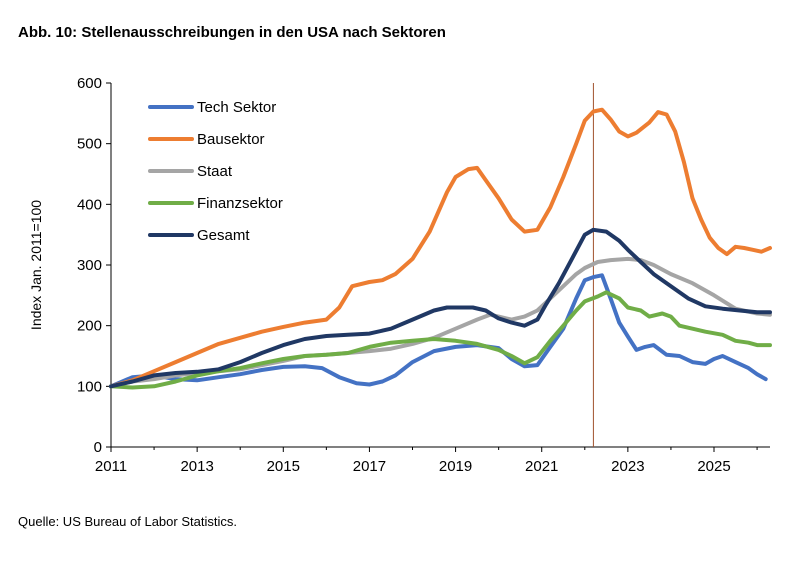 Image resolution: width=795 pixels, height=562 pixels. I want to click on legend-label-staat: Staat, so click(215, 171).